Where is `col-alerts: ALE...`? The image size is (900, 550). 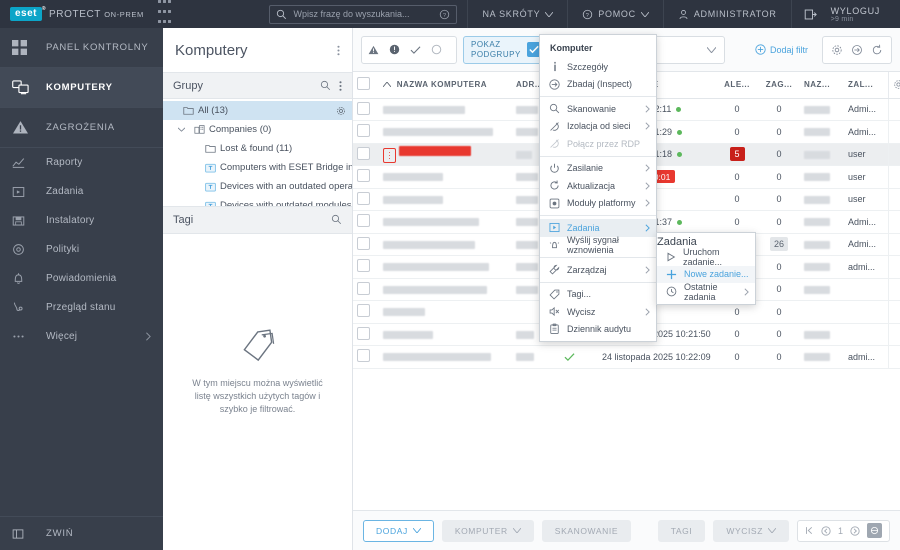 col-alerts: ALE... is located at coordinates (737, 85).